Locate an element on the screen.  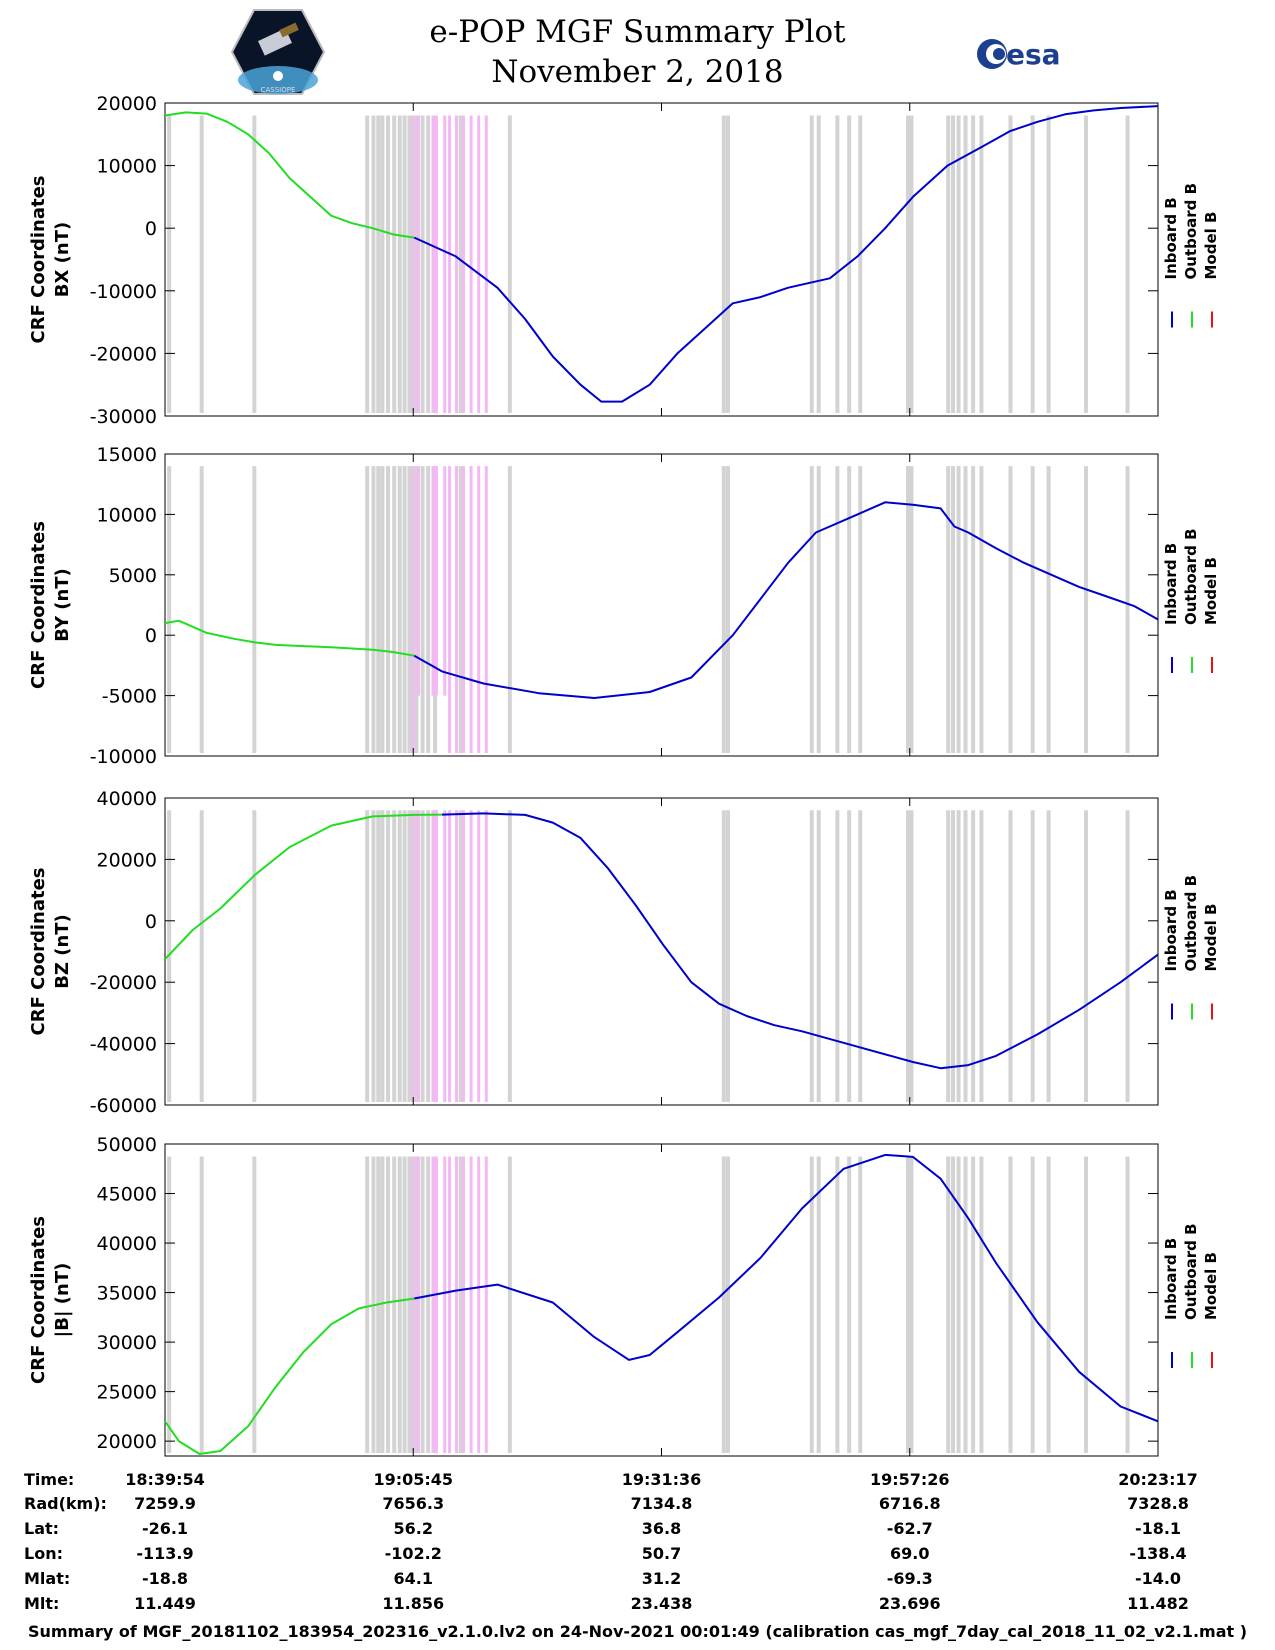
footer-mlt-value: 11.449 is located at coordinates (165, 1603).